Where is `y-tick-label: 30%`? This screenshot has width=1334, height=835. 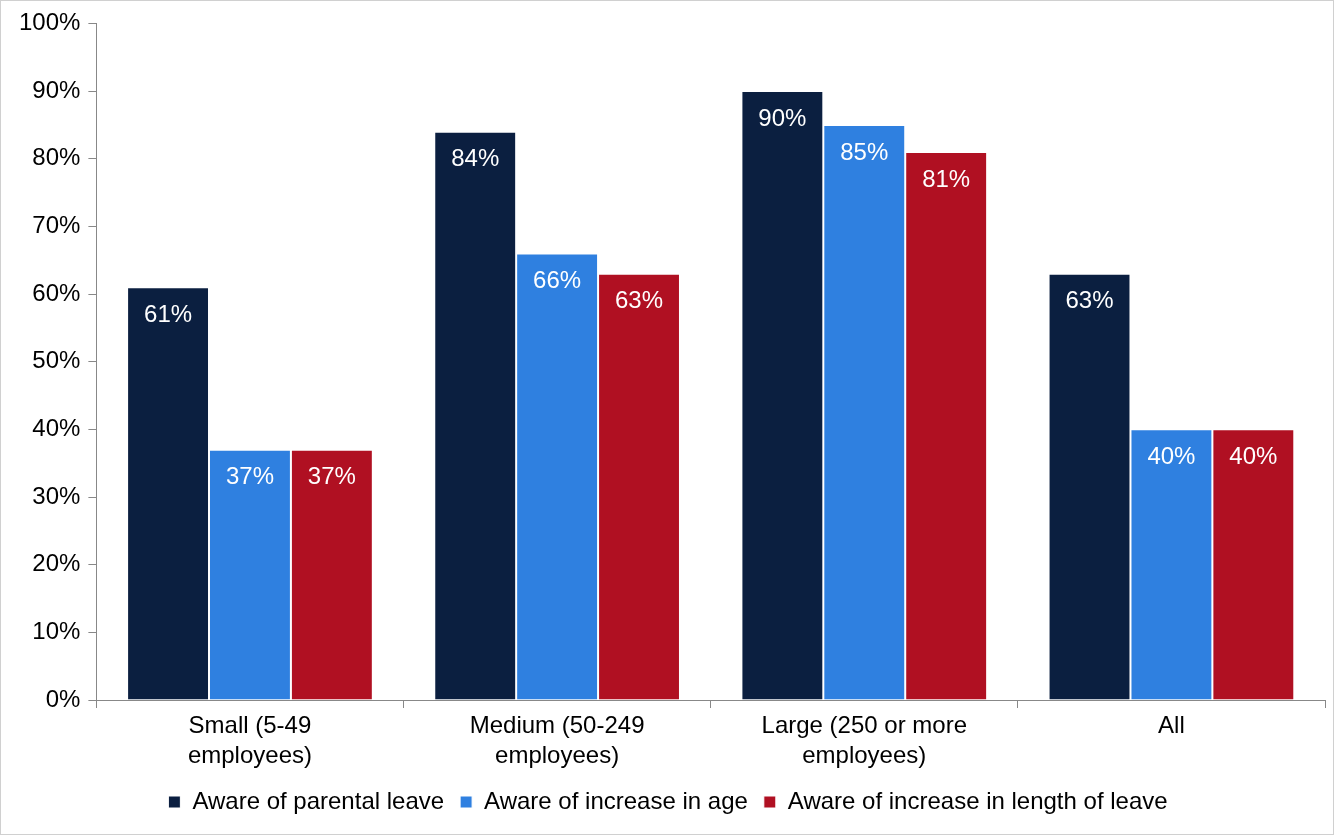 y-tick-label: 30% is located at coordinates (56, 495).